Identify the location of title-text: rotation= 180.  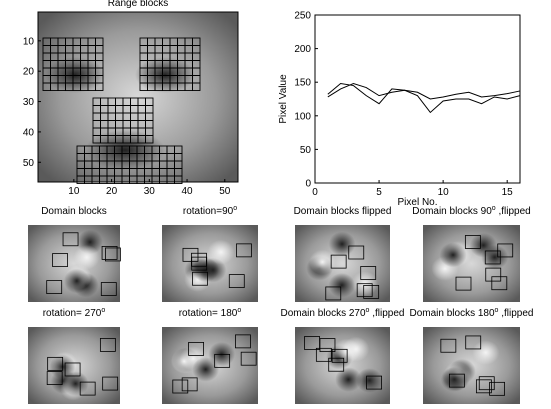
(208, 313).